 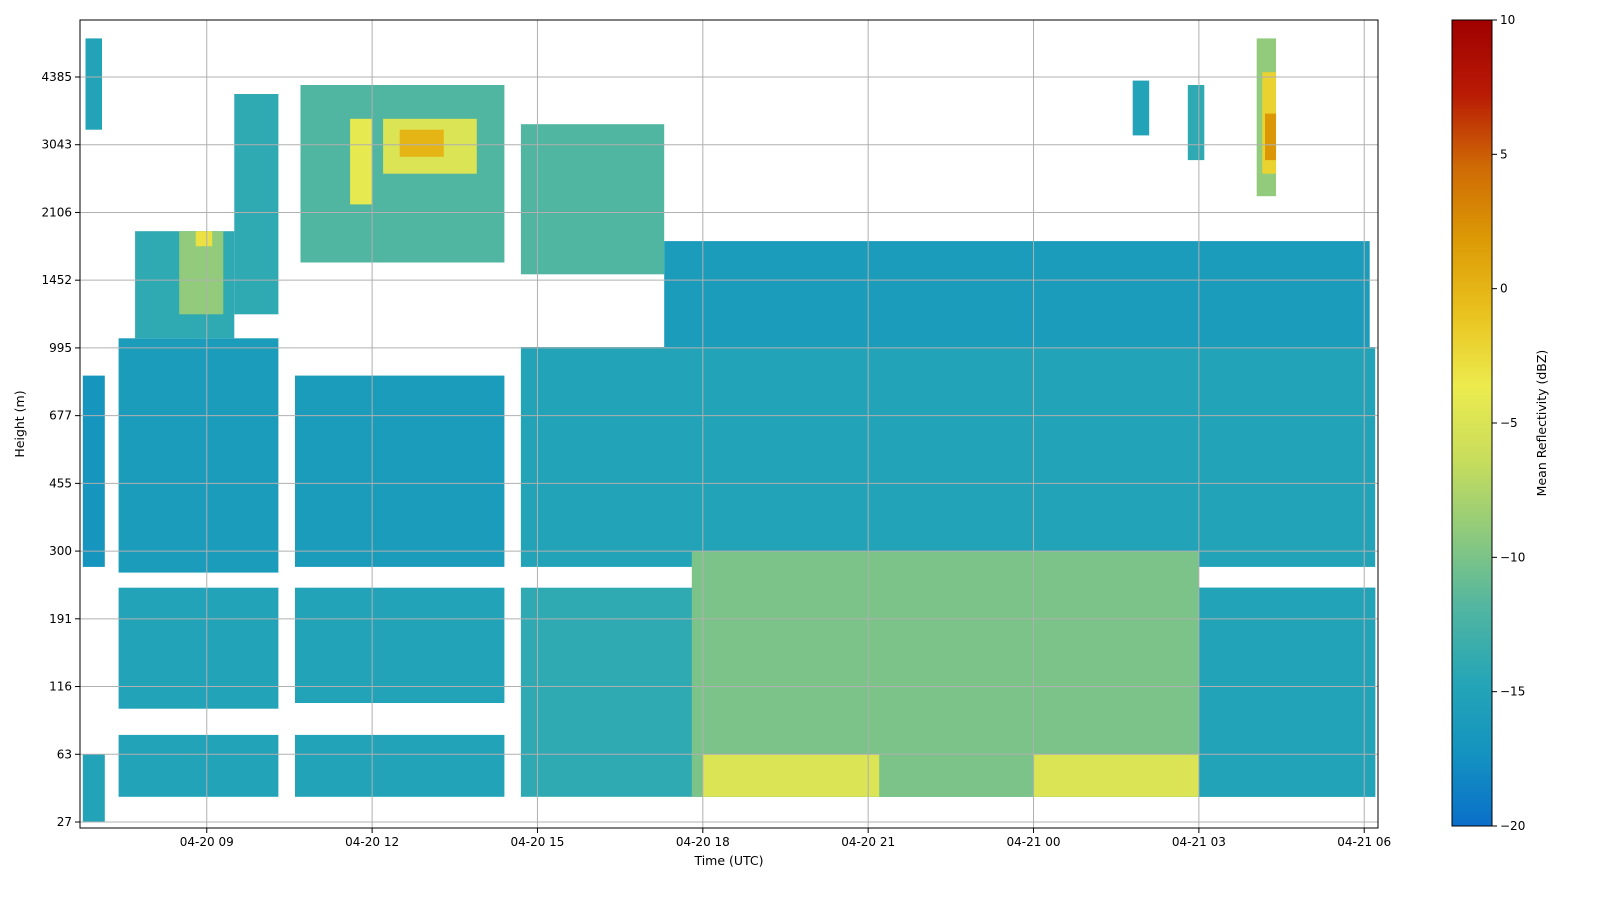 What do you see at coordinates (56, 77) in the screenshot?
I see `y-tick-label: 4385` at bounding box center [56, 77].